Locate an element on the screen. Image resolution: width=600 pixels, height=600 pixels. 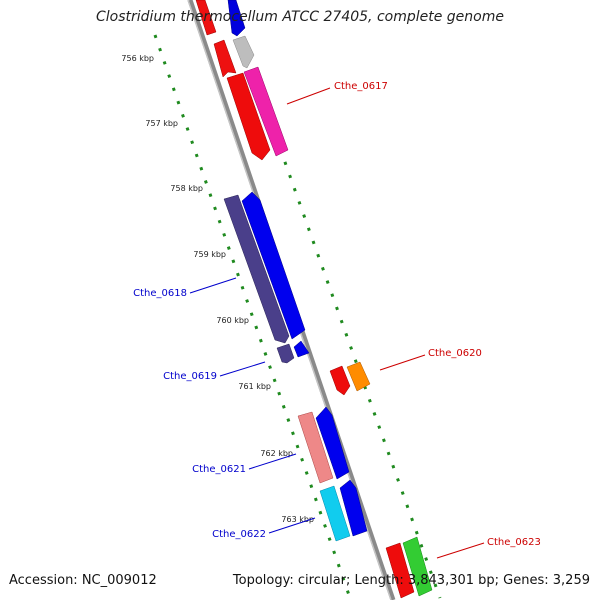
ruler-label-757: 757 kbp is located at coordinates (161, 123).